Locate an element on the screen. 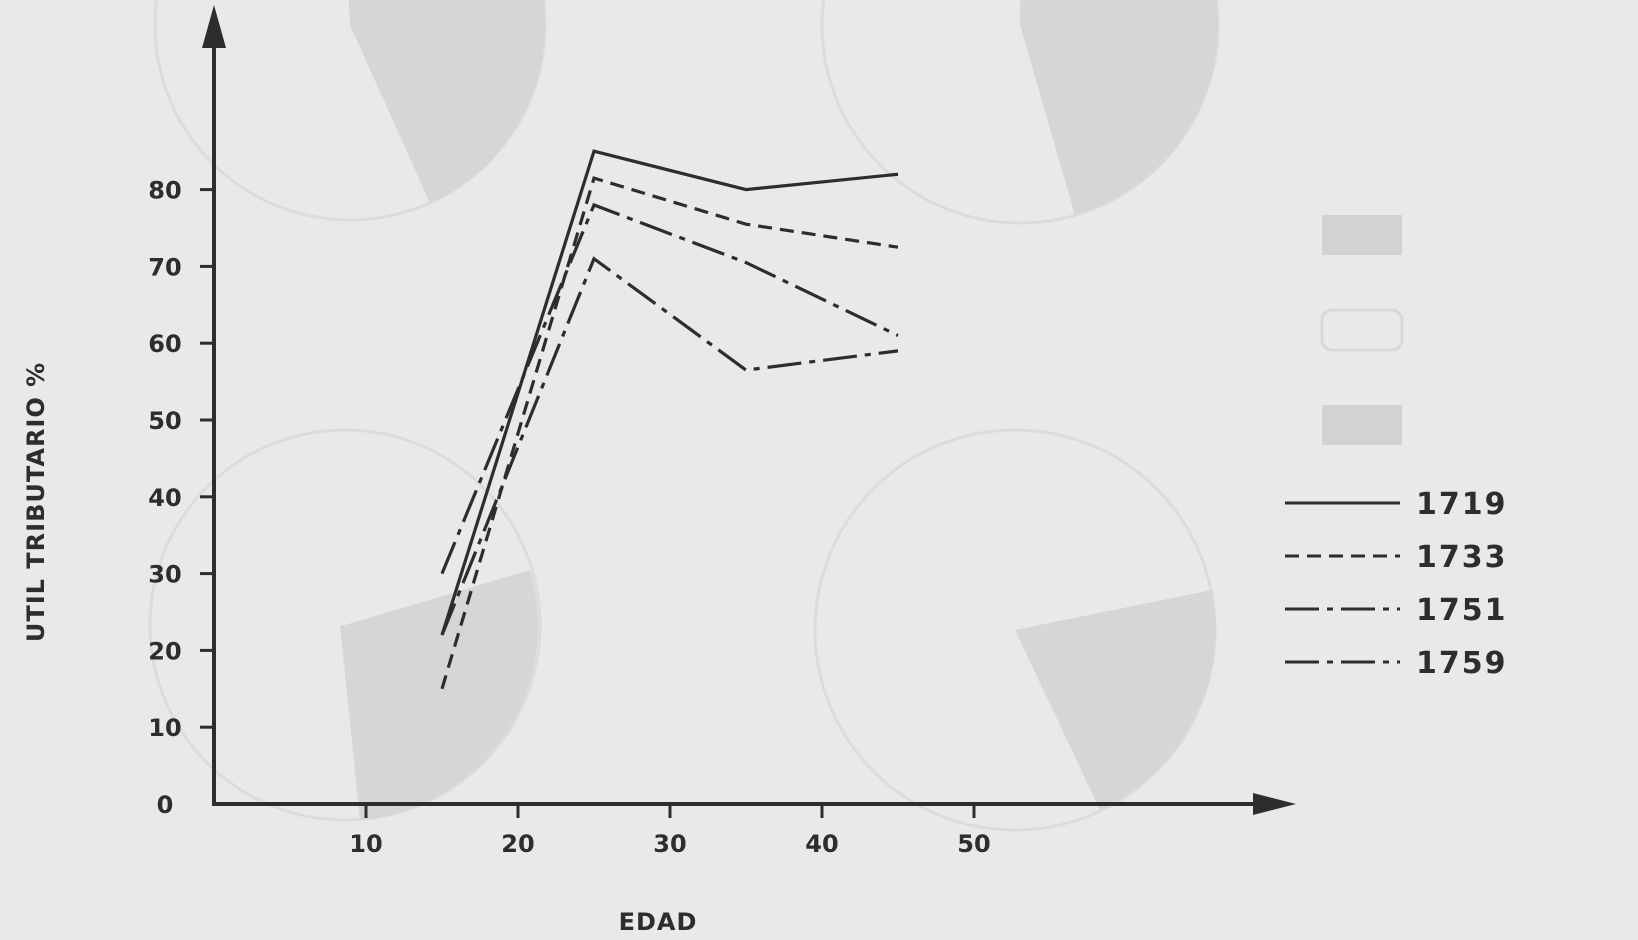  y-tick-label: 10 is located at coordinates (164, 728).